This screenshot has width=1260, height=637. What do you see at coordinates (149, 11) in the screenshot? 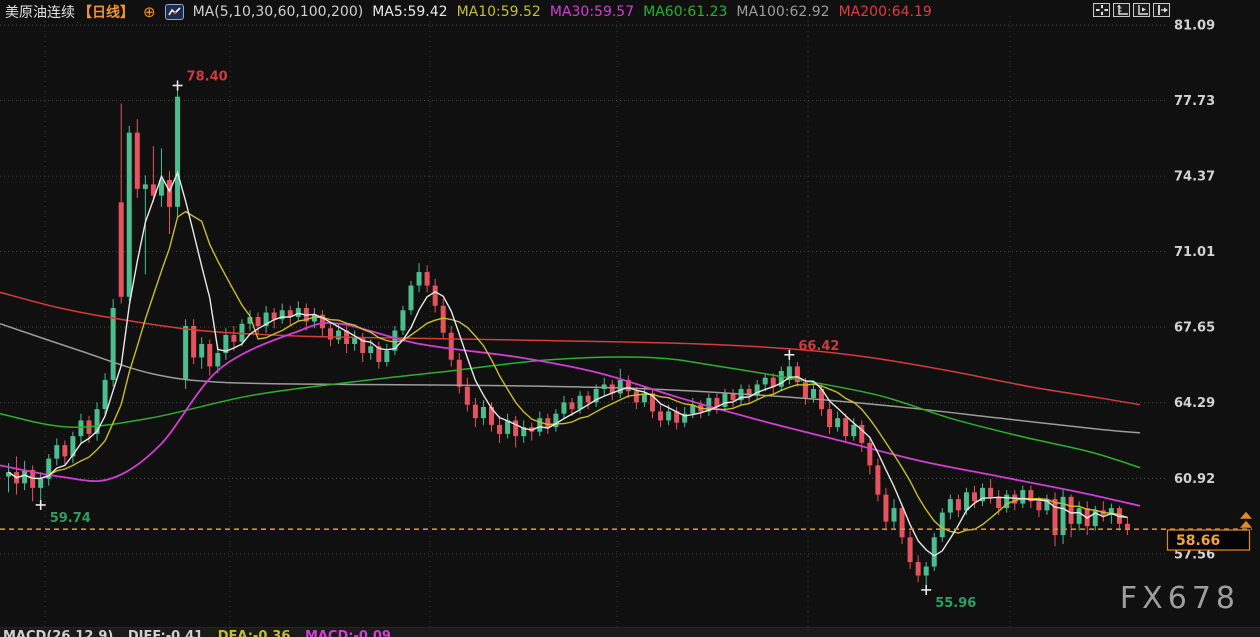
I see `add-indicator-icon: ⊕` at bounding box center [149, 11].